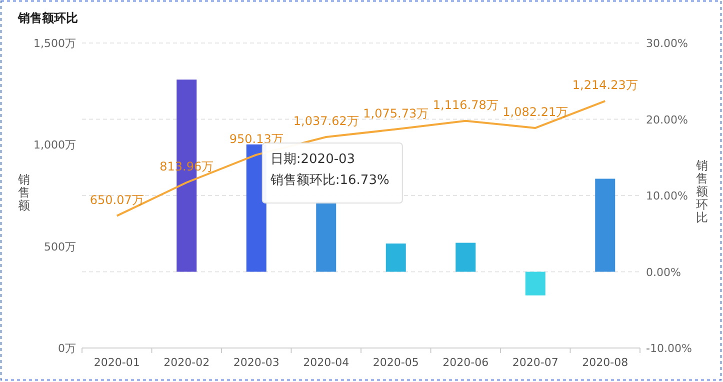 Image resolution: width=723 pixels, height=382 pixels. What do you see at coordinates (667, 43) in the screenshot?
I see `y2-tick-label: 30.00%` at bounding box center [667, 43].